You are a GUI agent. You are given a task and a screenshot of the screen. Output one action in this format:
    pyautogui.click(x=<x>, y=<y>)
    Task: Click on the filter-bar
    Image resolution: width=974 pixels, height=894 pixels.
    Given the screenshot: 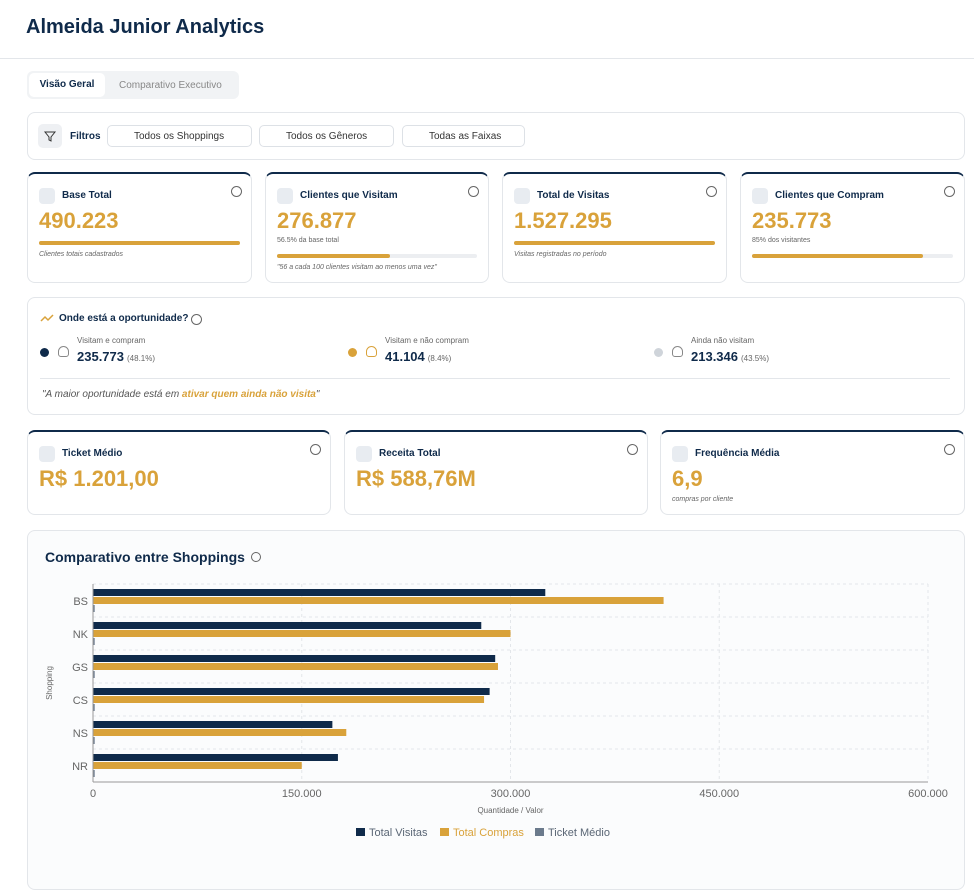 What is the action you would take?
    pyautogui.click(x=496, y=136)
    